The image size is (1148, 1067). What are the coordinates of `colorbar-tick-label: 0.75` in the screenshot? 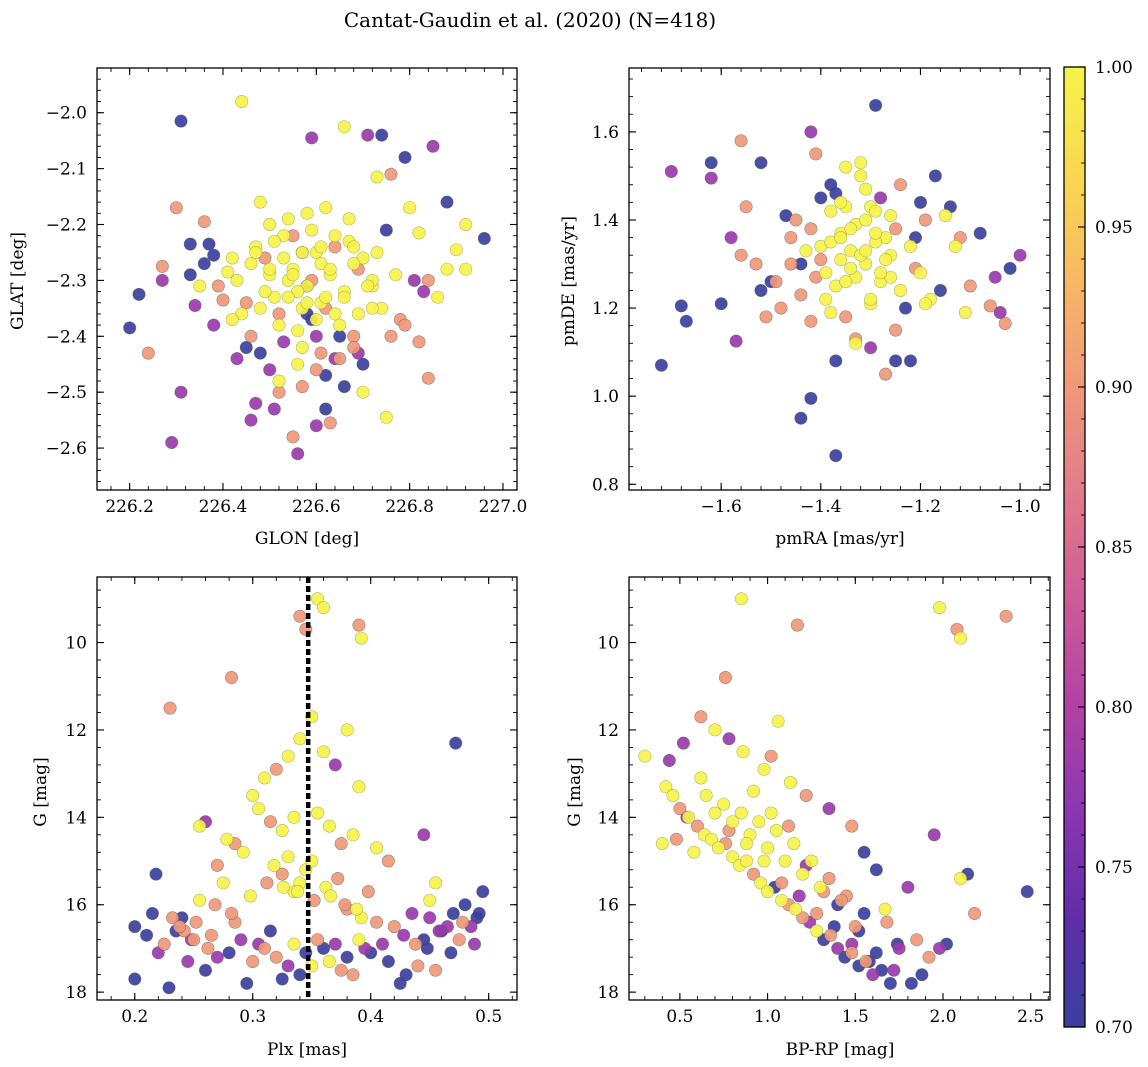 It's located at (1114, 868).